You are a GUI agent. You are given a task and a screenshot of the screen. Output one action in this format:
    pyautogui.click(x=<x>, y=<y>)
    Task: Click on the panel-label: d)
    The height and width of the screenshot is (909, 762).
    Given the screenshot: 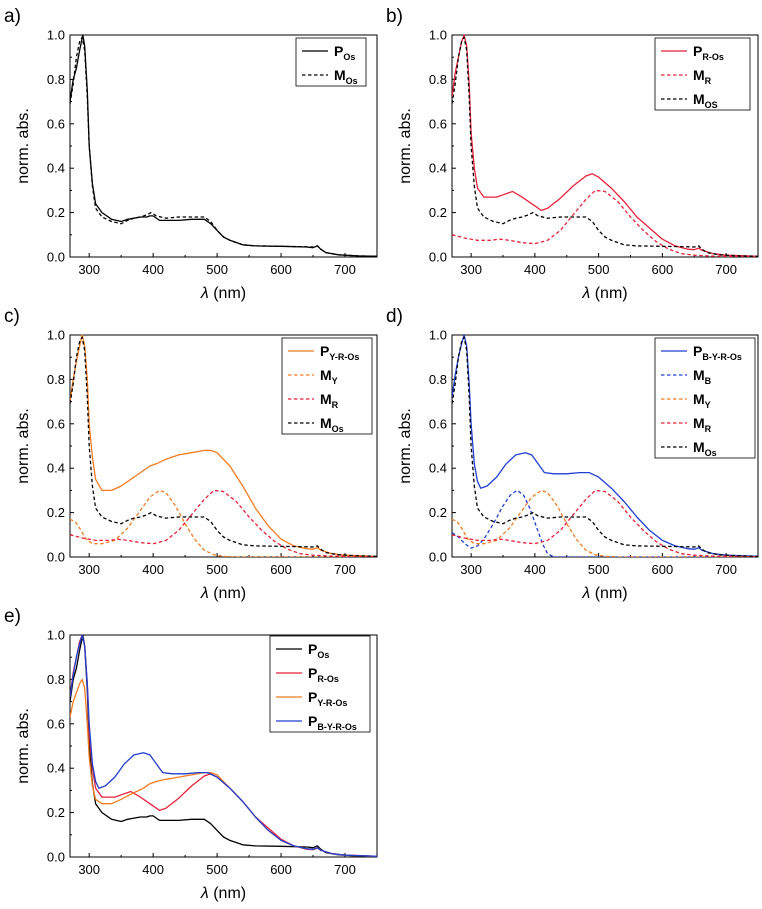 What is the action you would take?
    pyautogui.click(x=394, y=316)
    